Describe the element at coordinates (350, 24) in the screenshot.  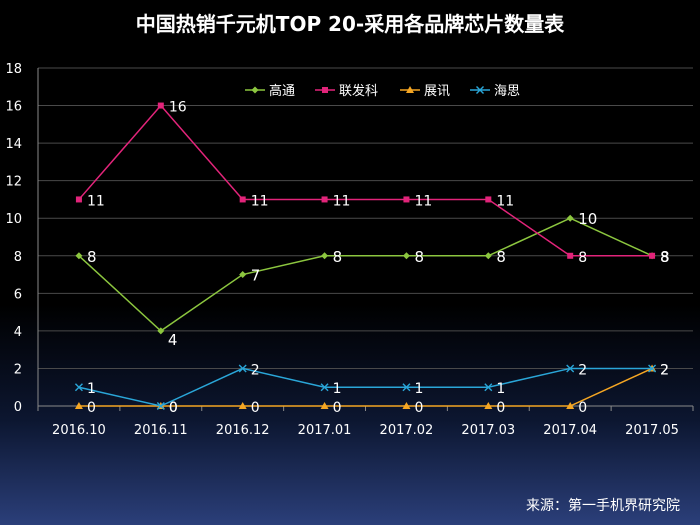
I see `chart-title: 中国热销千元机TOP 20-采用各品牌芯片数量表` at that location.